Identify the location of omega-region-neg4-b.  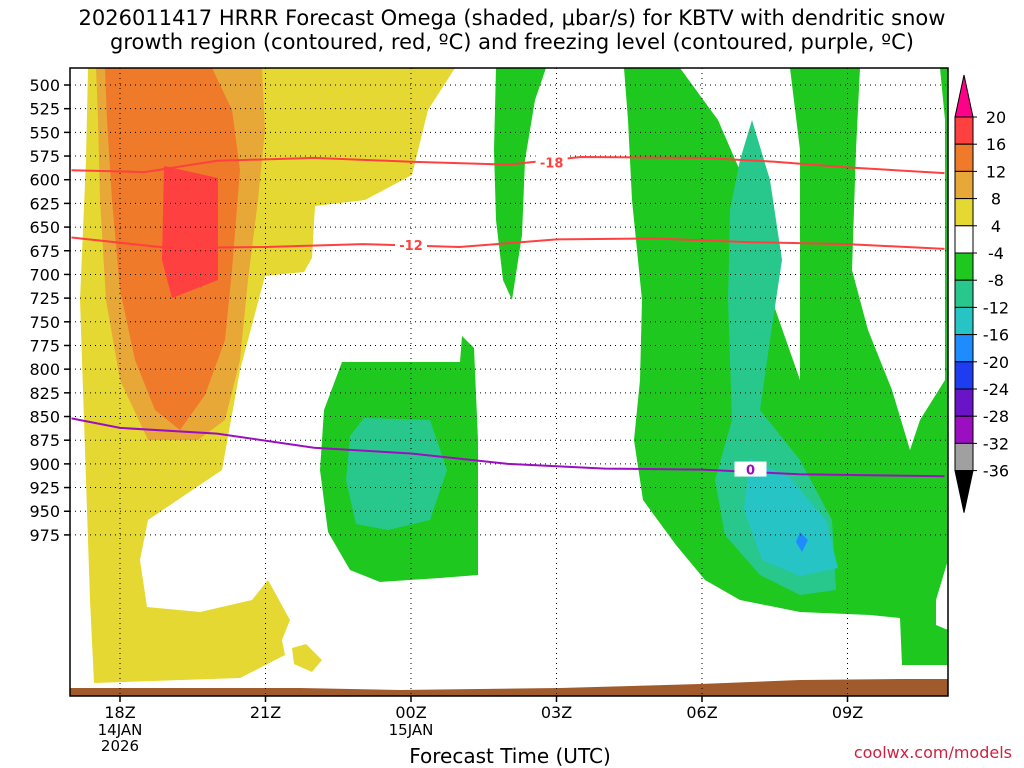
(520, 184).